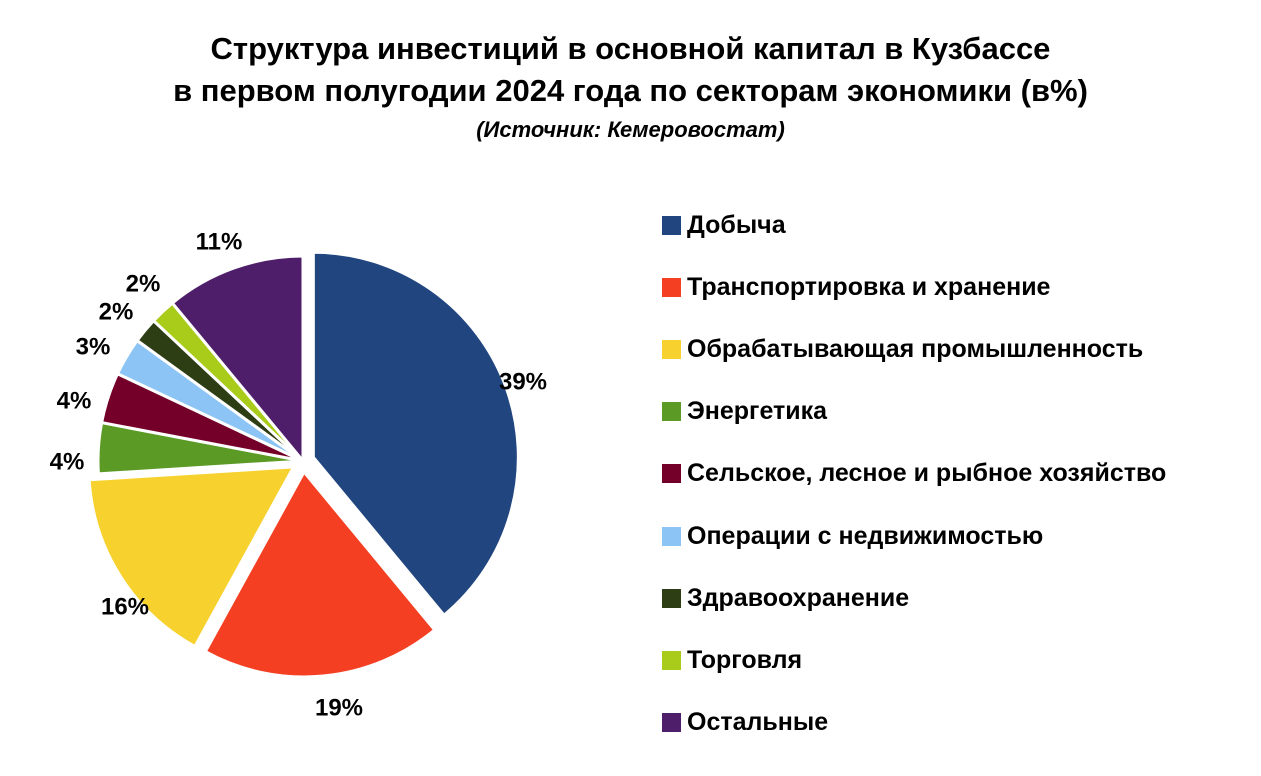 Image resolution: width=1261 pixels, height=776 pixels. I want to click on slice-label-2: 19%, so click(339, 707).